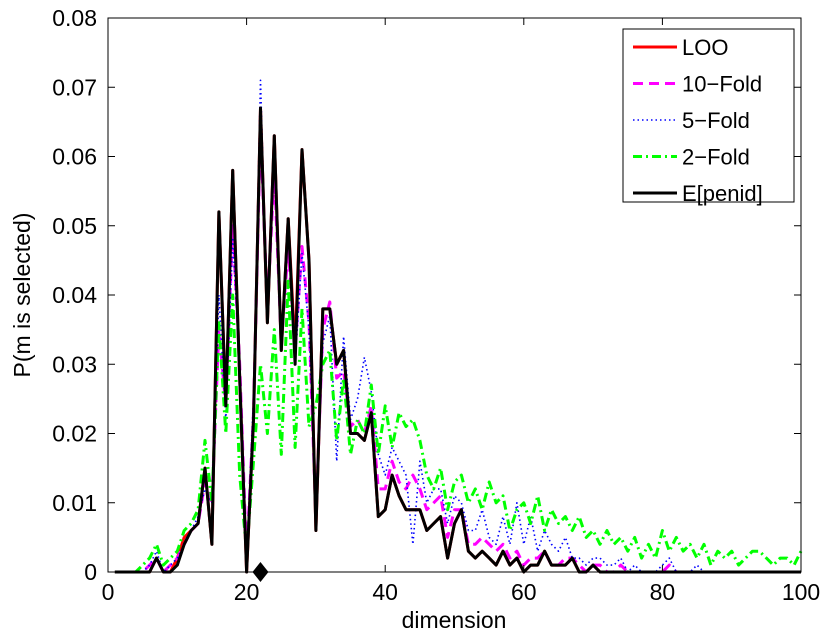 The image size is (830, 641). I want to click on legend-entries: LOO 10−Fold 5−Fold 2−Fold E[penid], so click(698, 120).